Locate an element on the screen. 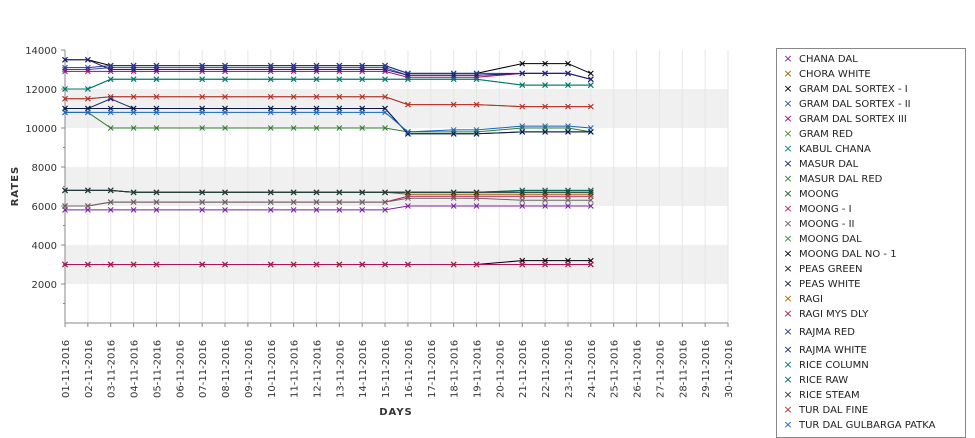  legend-item: × GRAM DAL SORTEX III is located at coordinates (841, 119).